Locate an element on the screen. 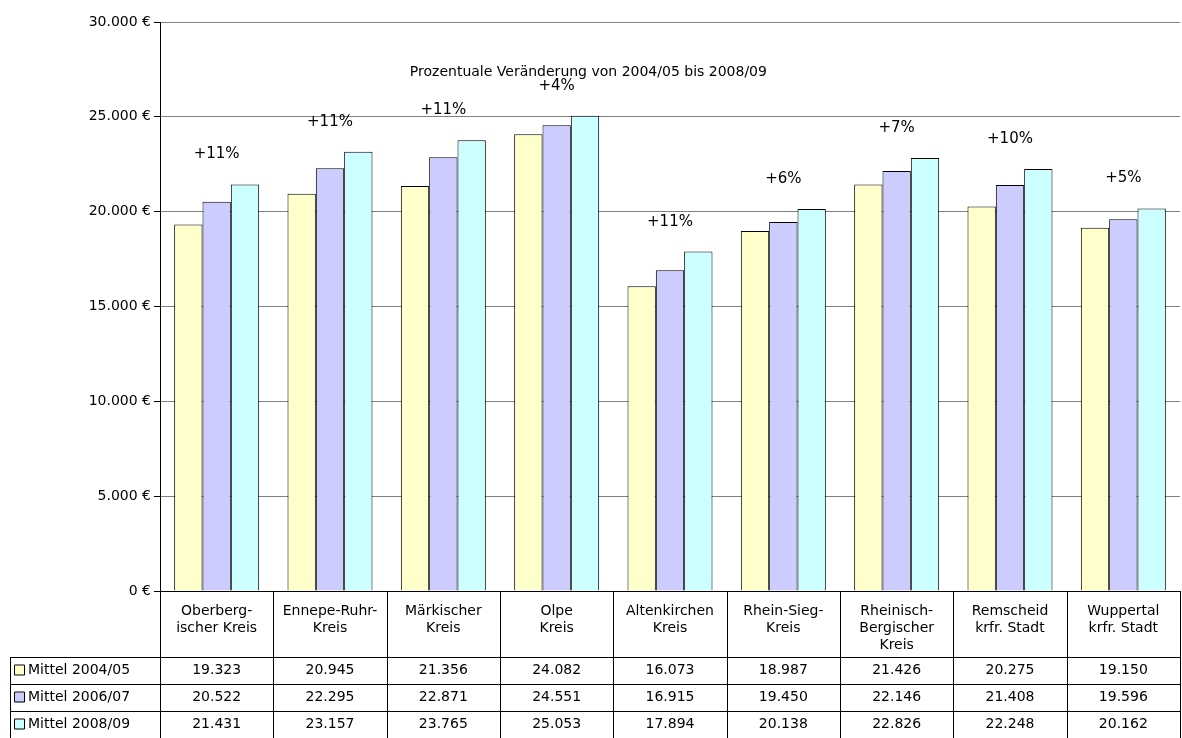 The width and height of the screenshot is (1182, 738). data-label: 19.323 is located at coordinates (217, 669).